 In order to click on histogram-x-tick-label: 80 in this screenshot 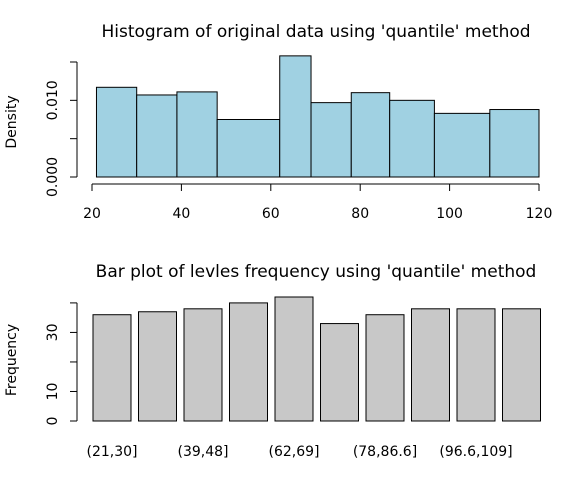, I will do `click(360, 214)`.